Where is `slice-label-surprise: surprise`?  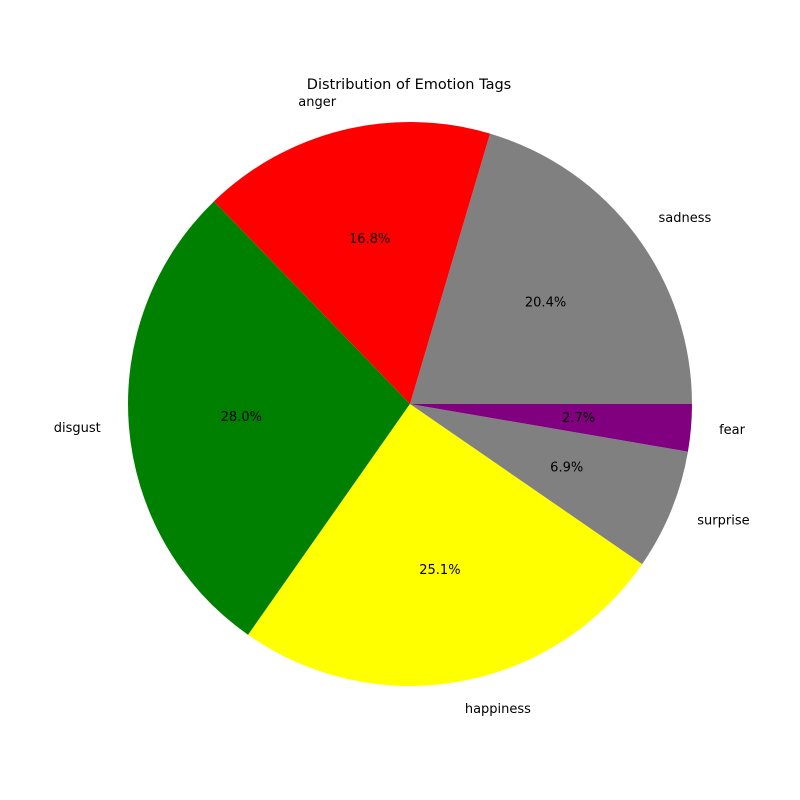
slice-label-surprise: surprise is located at coordinates (723, 521).